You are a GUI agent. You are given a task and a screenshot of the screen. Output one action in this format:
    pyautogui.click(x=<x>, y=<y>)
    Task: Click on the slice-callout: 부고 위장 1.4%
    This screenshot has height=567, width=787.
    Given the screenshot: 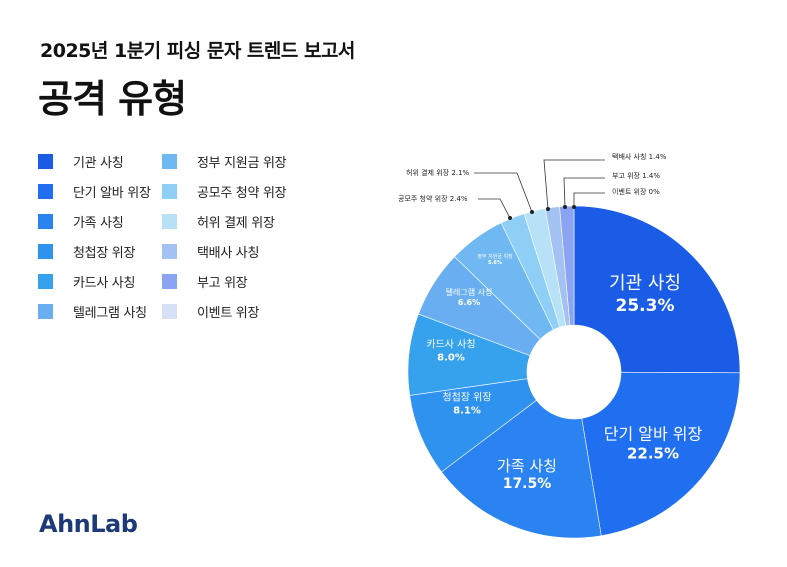 What is the action you would take?
    pyautogui.click(x=636, y=176)
    